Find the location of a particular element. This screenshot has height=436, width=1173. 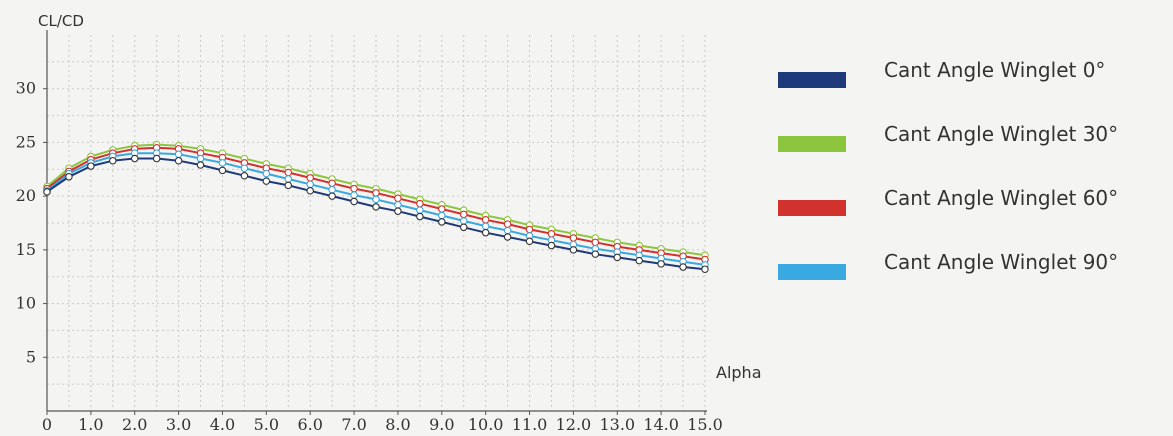

y-tick-label: 15 is located at coordinates (26, 249).